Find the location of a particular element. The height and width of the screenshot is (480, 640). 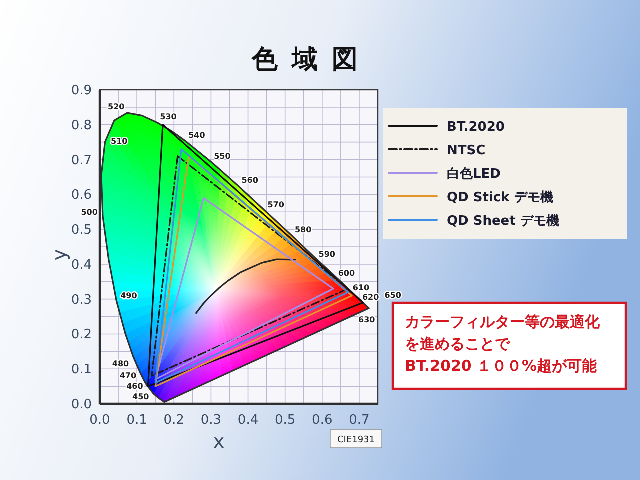

annotation: 450 is located at coordinates (141, 397).